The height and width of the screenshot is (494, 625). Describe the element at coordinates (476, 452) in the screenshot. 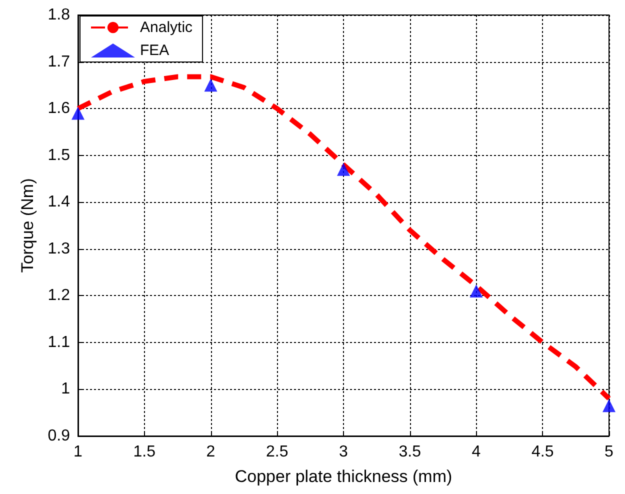

I see `x-tick-label: 4` at that location.